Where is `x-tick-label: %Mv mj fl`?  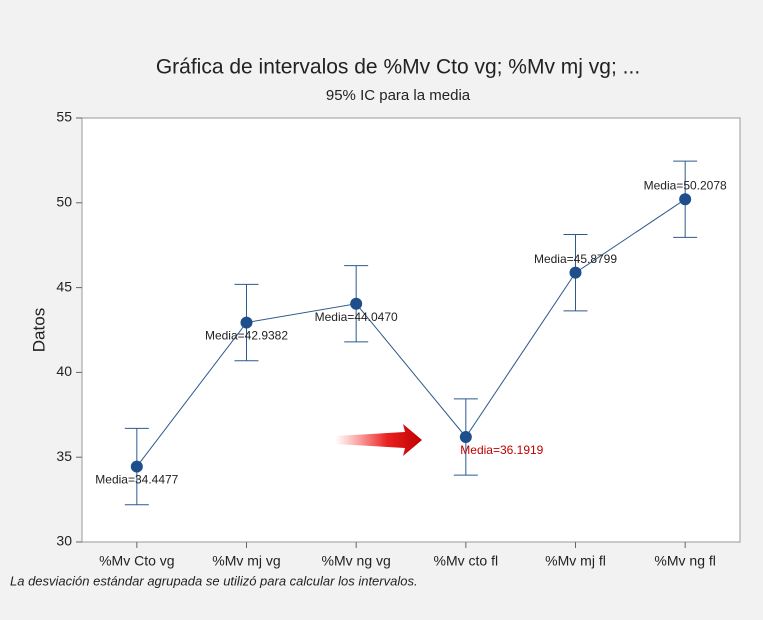 x-tick-label: %Mv mj fl is located at coordinates (575, 561).